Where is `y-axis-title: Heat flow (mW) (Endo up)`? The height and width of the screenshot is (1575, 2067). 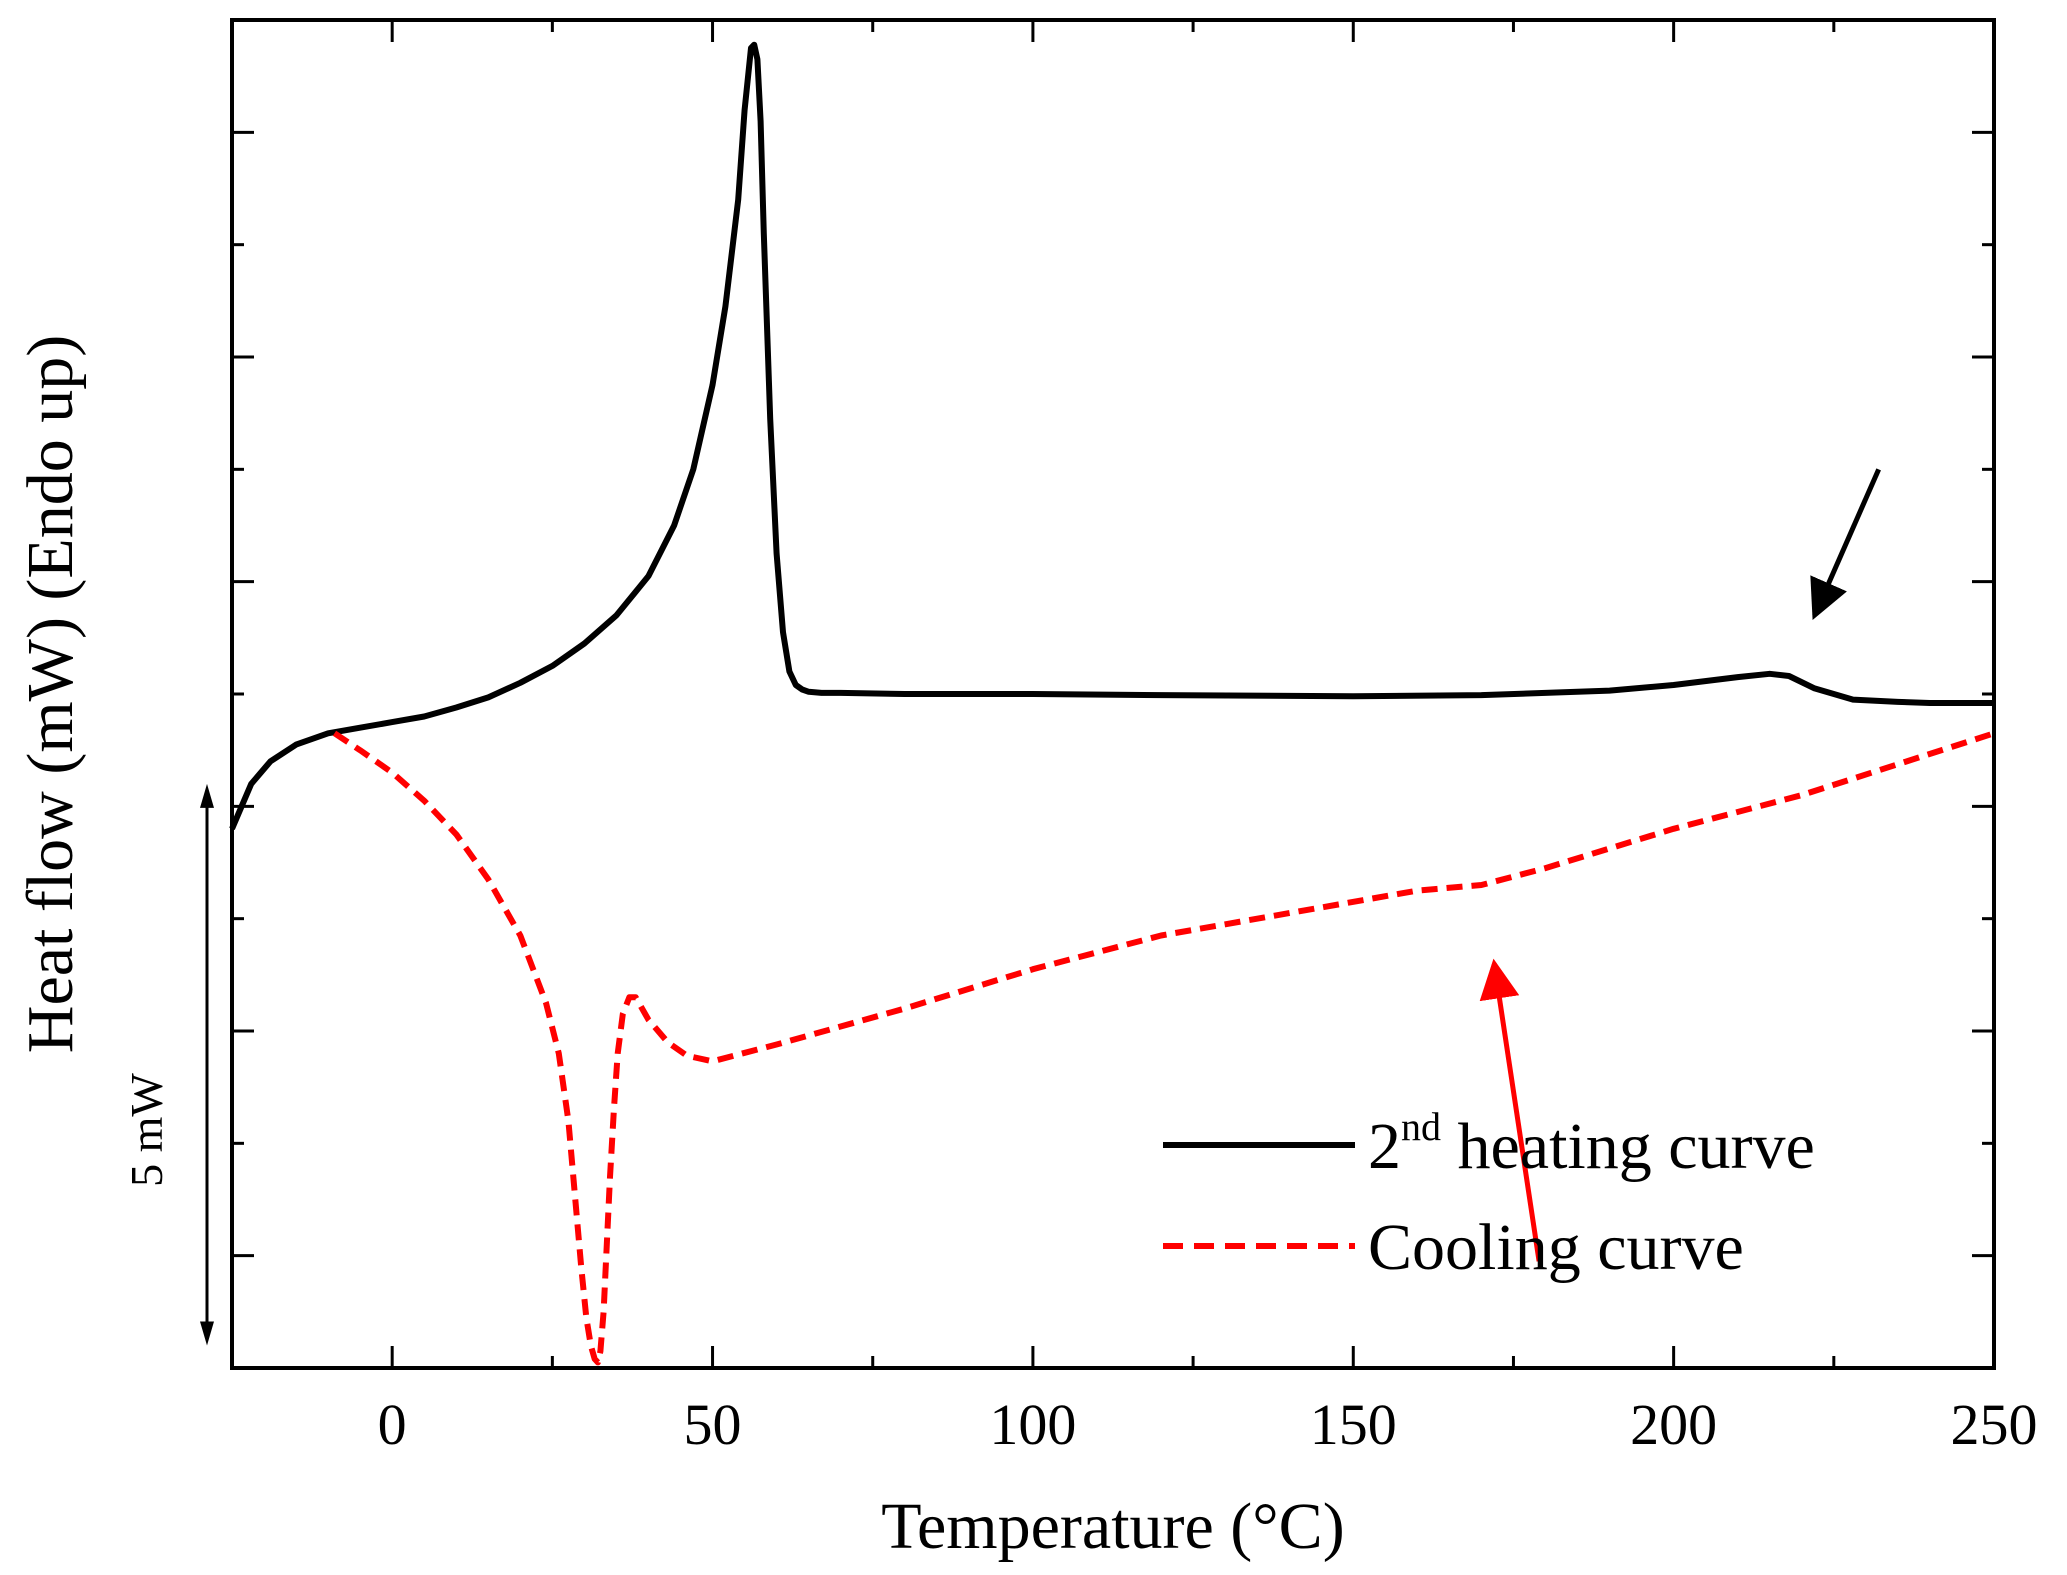 y-axis-title: Heat flow (mW) (Endo up) is located at coordinates (50, 694).